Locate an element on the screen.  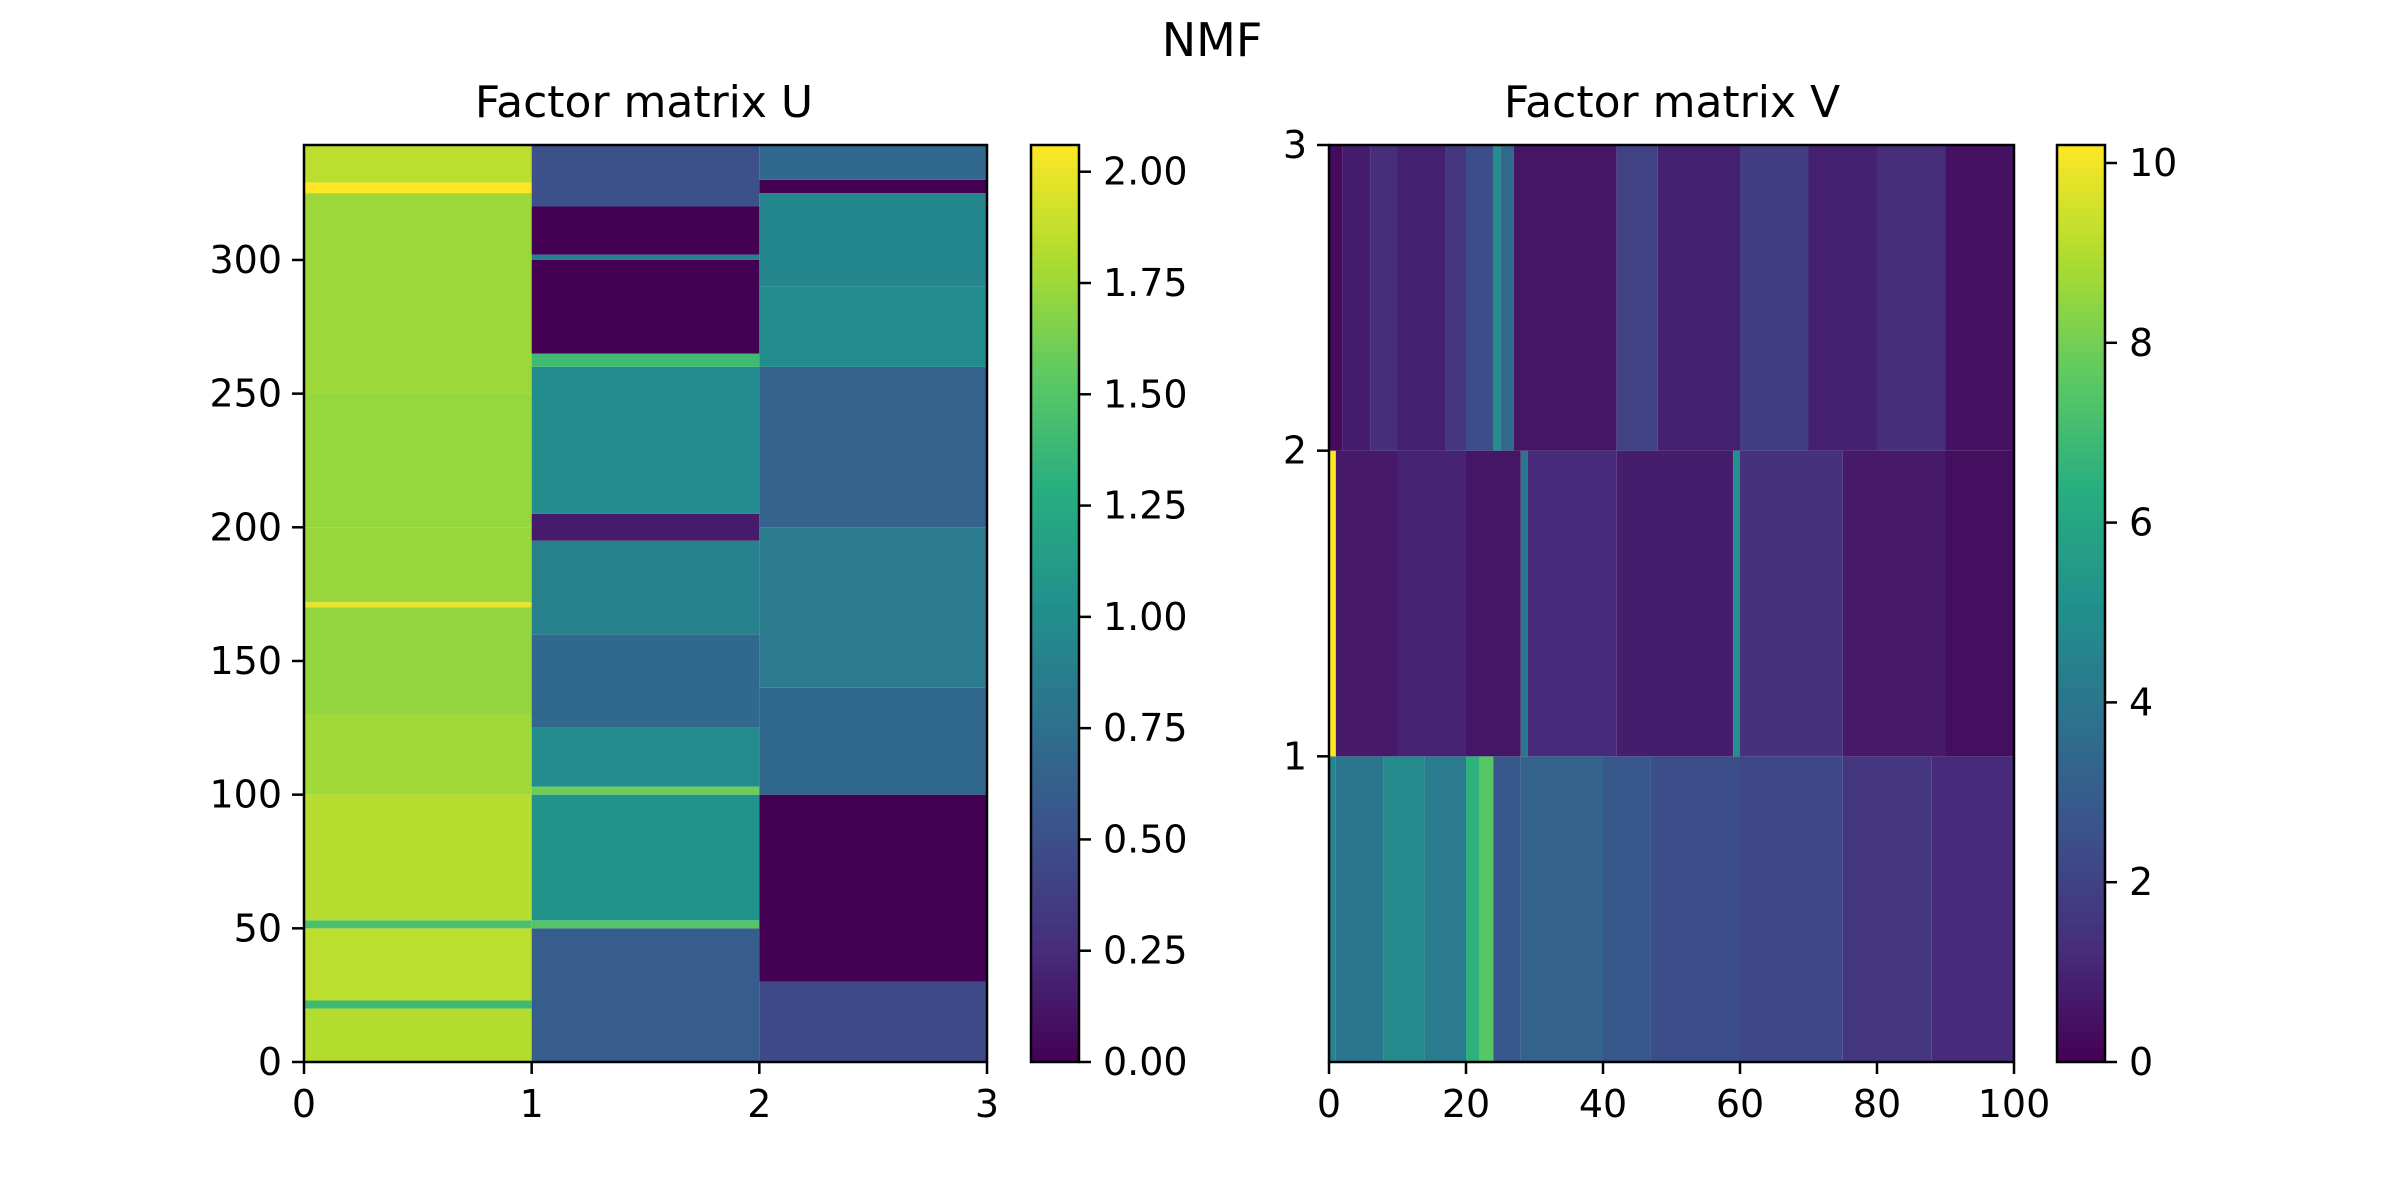
y-tick-label: 250 is located at coordinates (245, 394).